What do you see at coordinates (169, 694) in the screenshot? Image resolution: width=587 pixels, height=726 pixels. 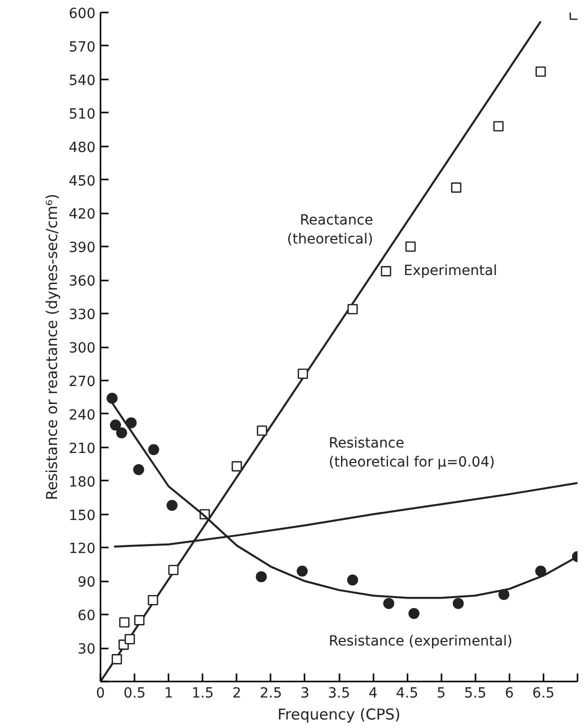 I see `x-tick-label: 1` at bounding box center [169, 694].